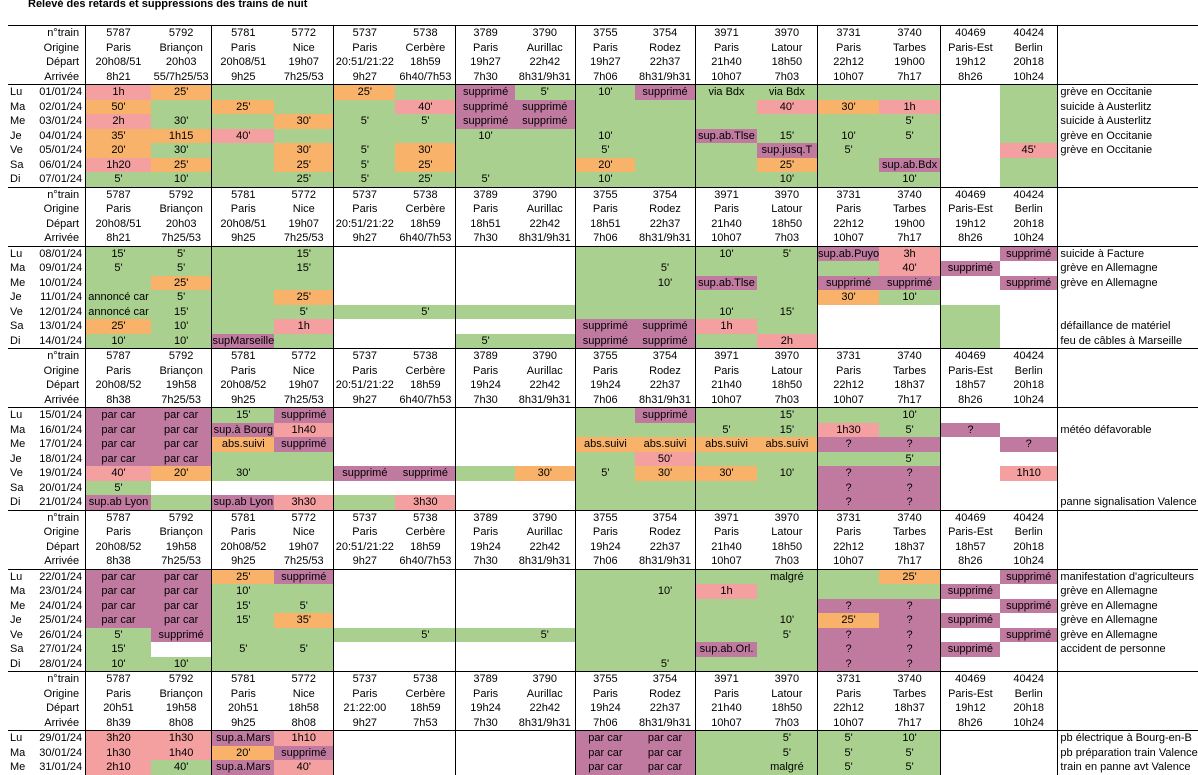  Describe the element at coordinates (15, 179) in the screenshot. I see `weekday-cell: Di` at that location.